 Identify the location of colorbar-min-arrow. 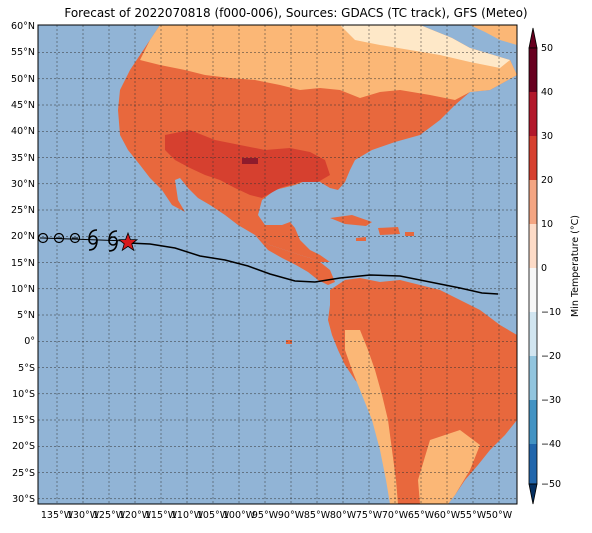
(533, 494).